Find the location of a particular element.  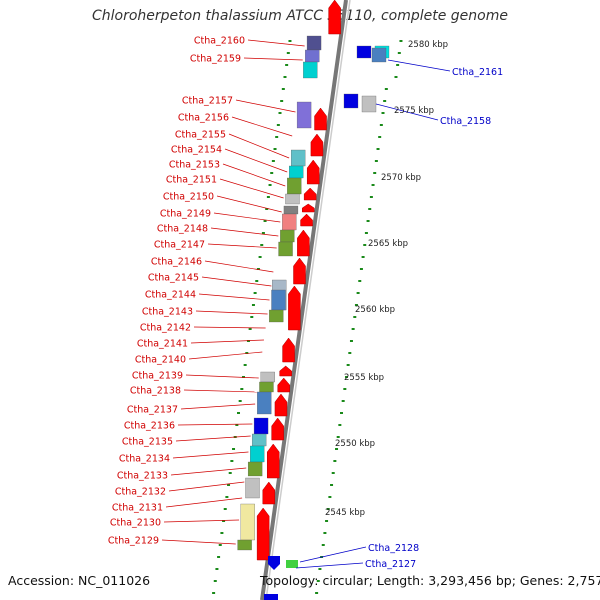

gene-label-left: Ctha_2145 is located at coordinates (173, 278).